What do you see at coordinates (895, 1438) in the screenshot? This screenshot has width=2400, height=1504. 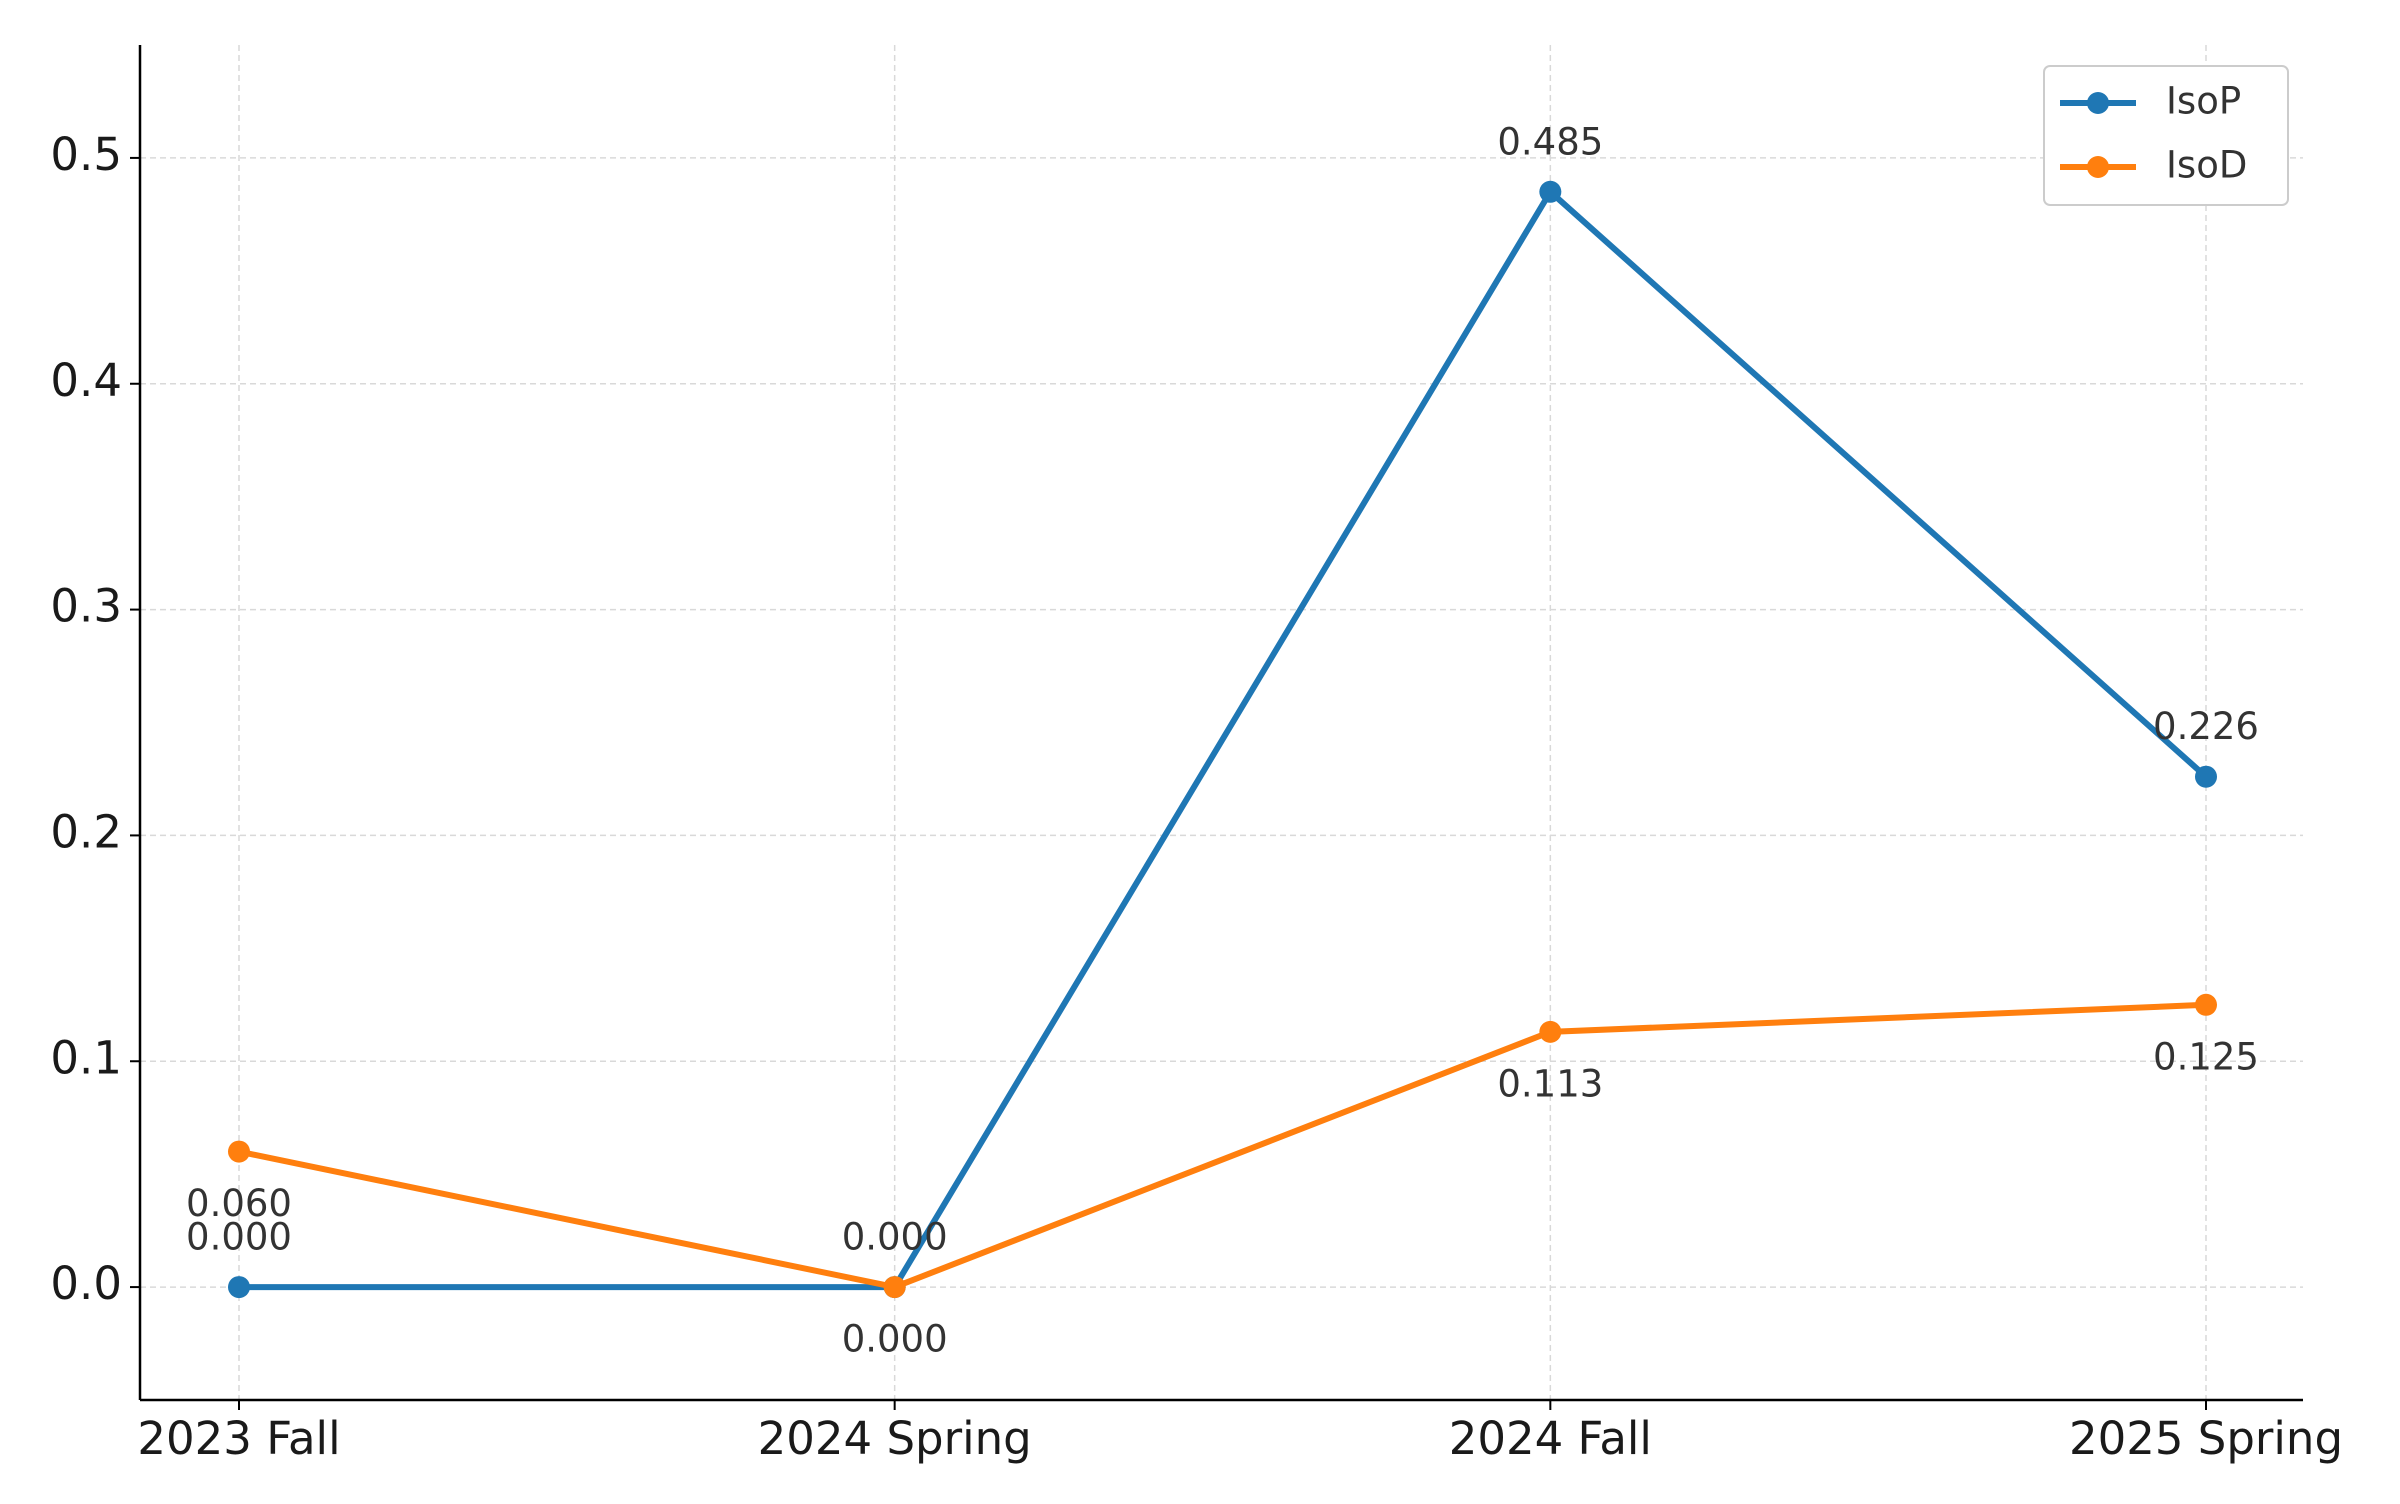 I see `x-tick-label: 2024 Spring` at bounding box center [895, 1438].